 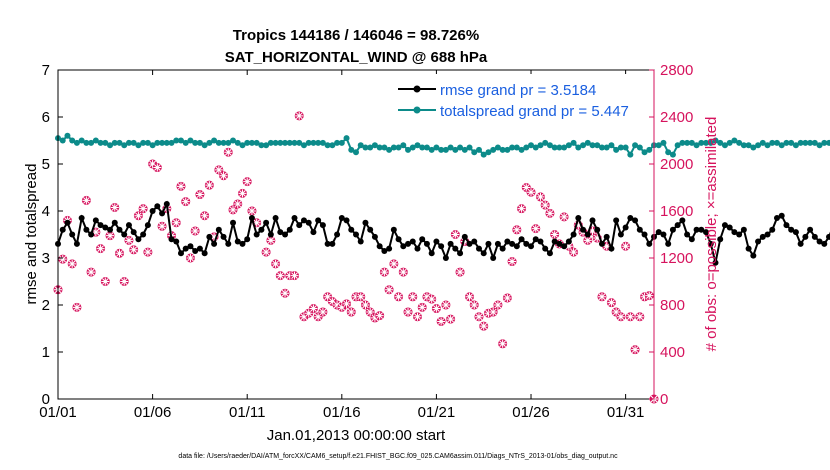 What do you see at coordinates (672, 352) in the screenshot?
I see `y2-tick-label: 400` at bounding box center [672, 352].